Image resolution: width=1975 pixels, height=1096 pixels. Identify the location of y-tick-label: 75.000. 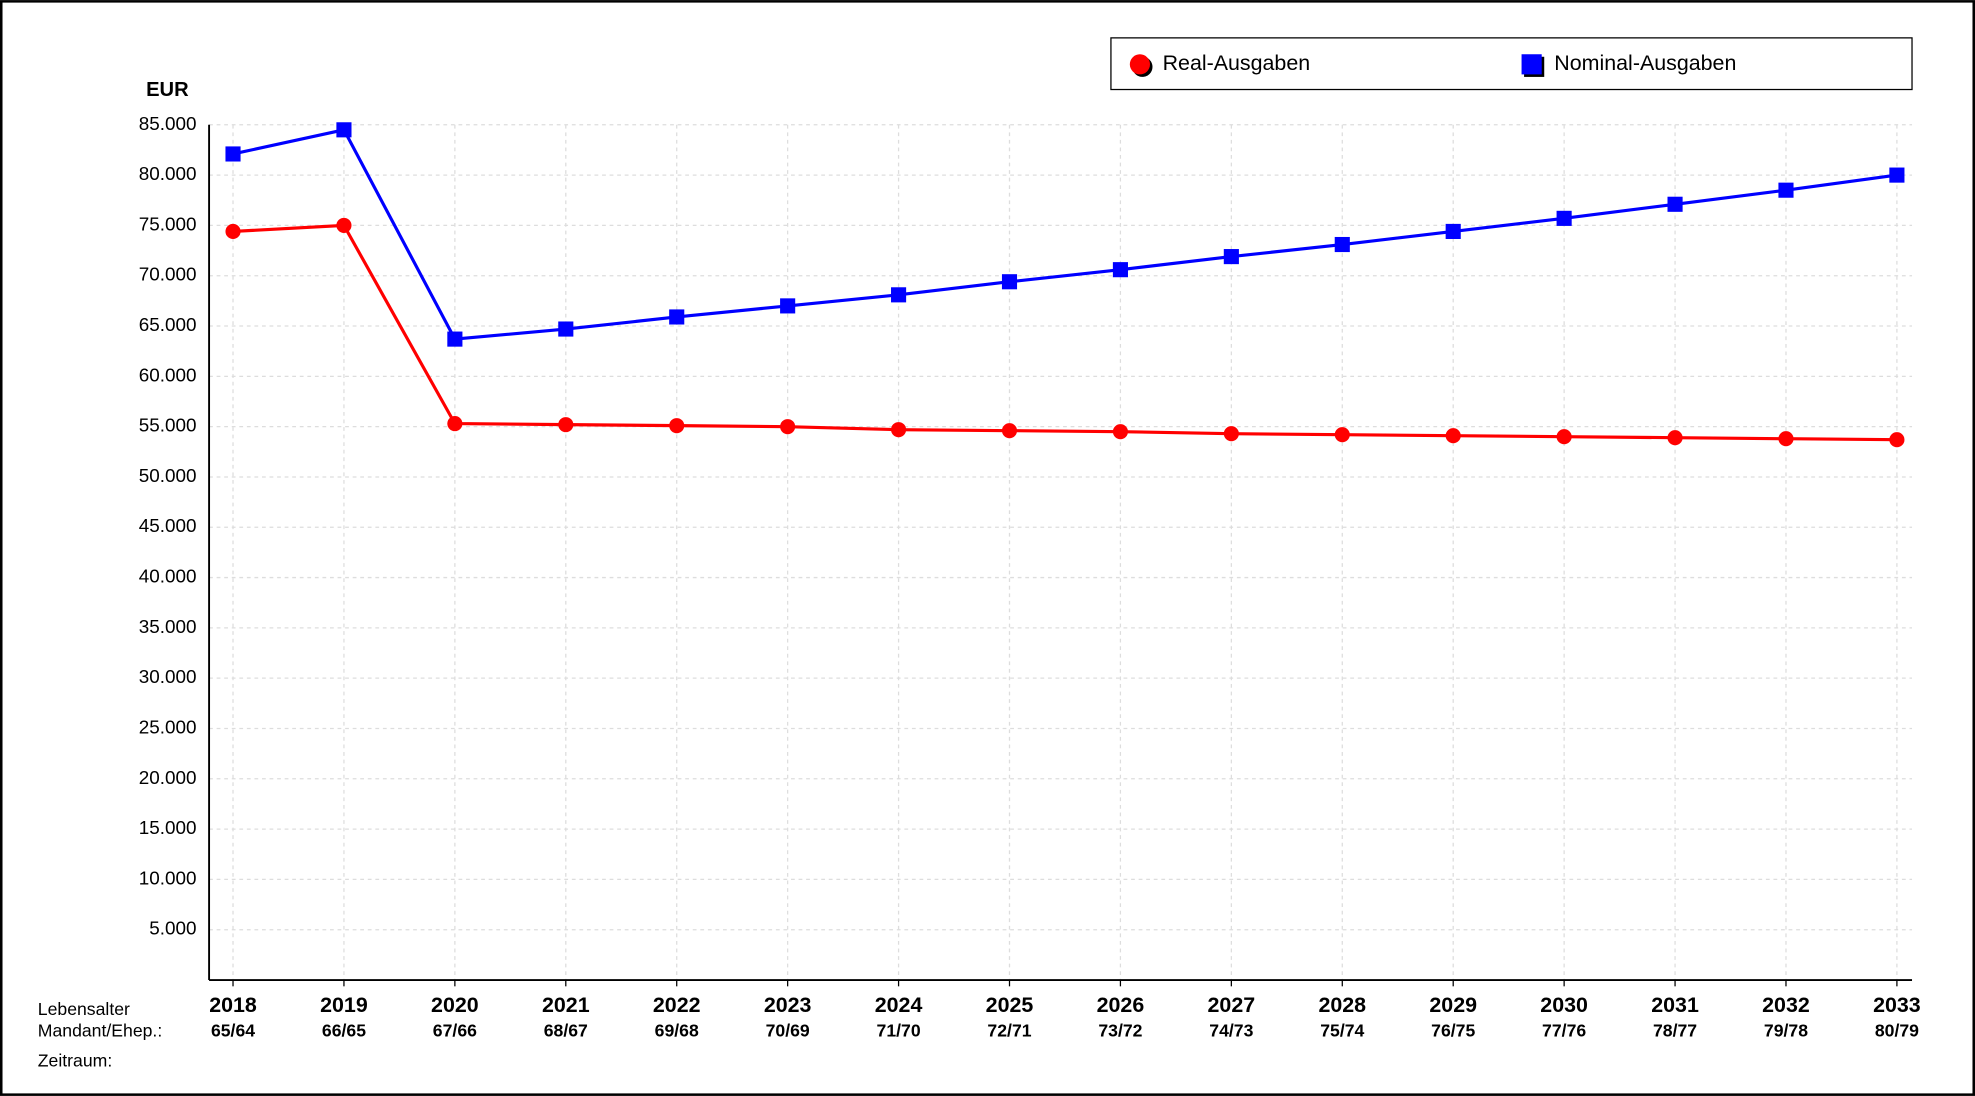
(168, 224).